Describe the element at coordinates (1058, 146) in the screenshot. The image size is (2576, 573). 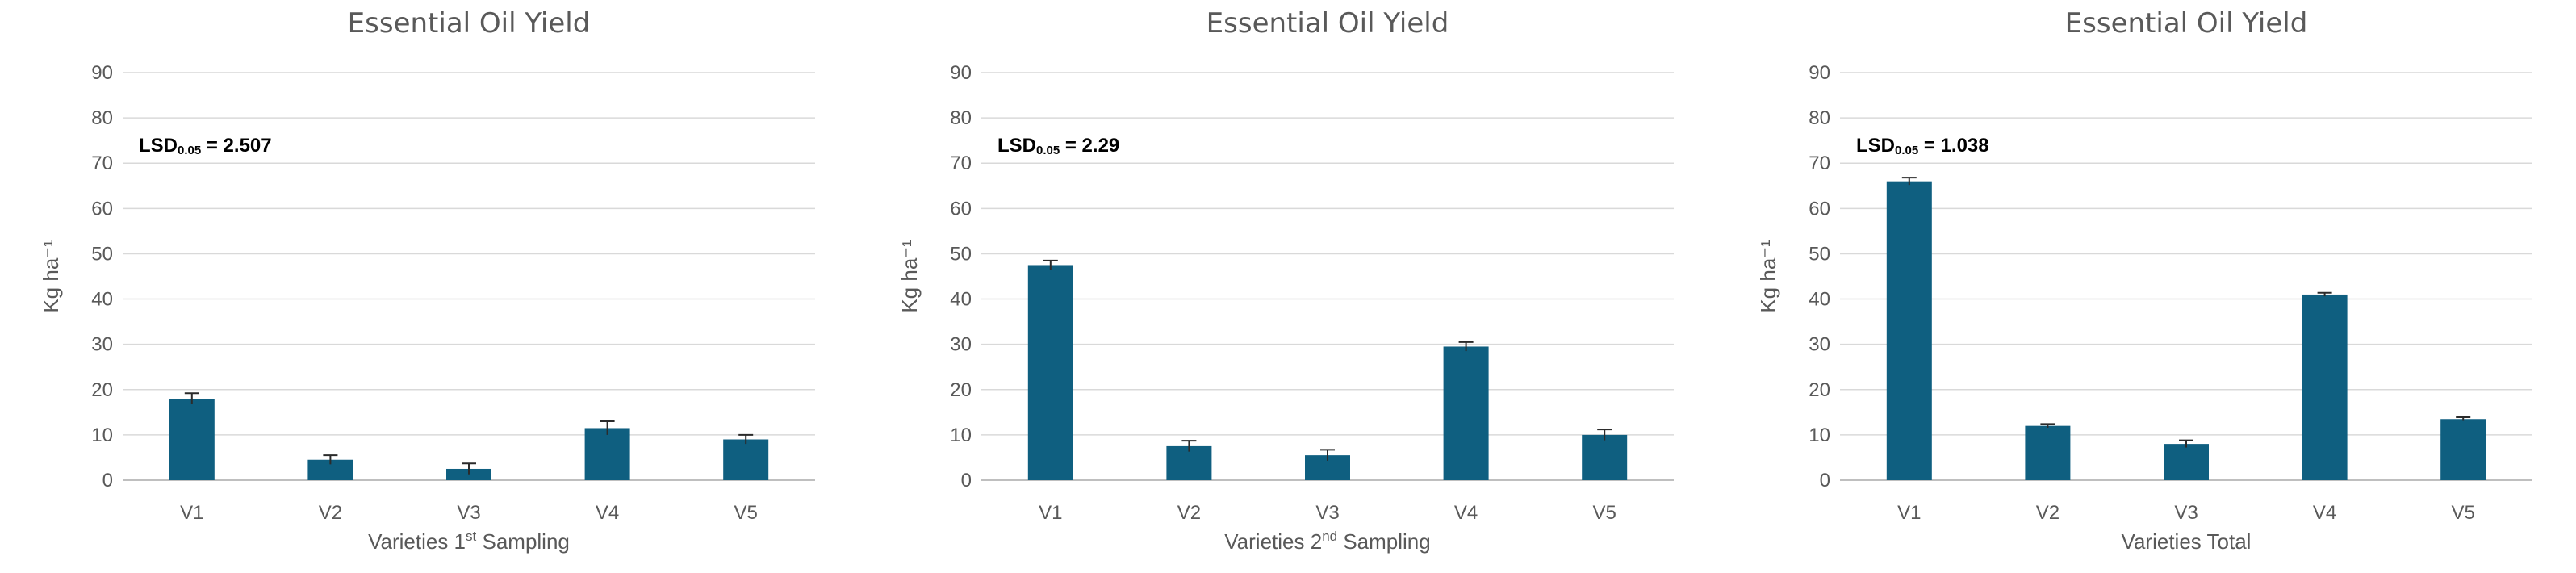
I see `lsd-annotation: LSD0.05 = 2.29` at that location.